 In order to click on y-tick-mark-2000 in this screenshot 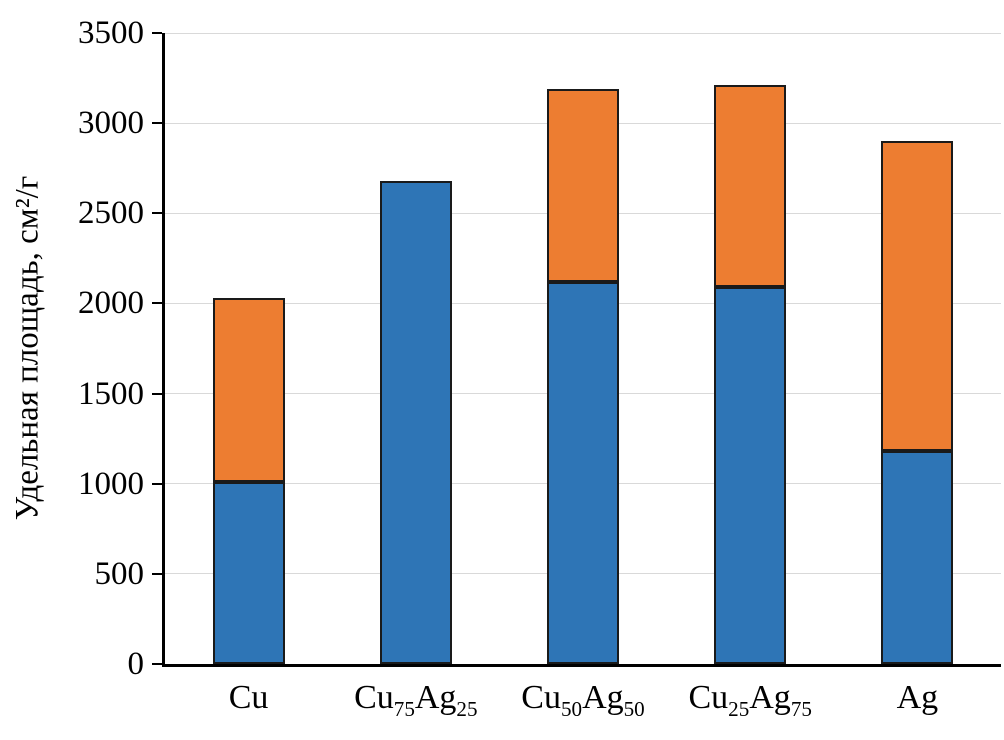, I will do `click(157, 303)`.